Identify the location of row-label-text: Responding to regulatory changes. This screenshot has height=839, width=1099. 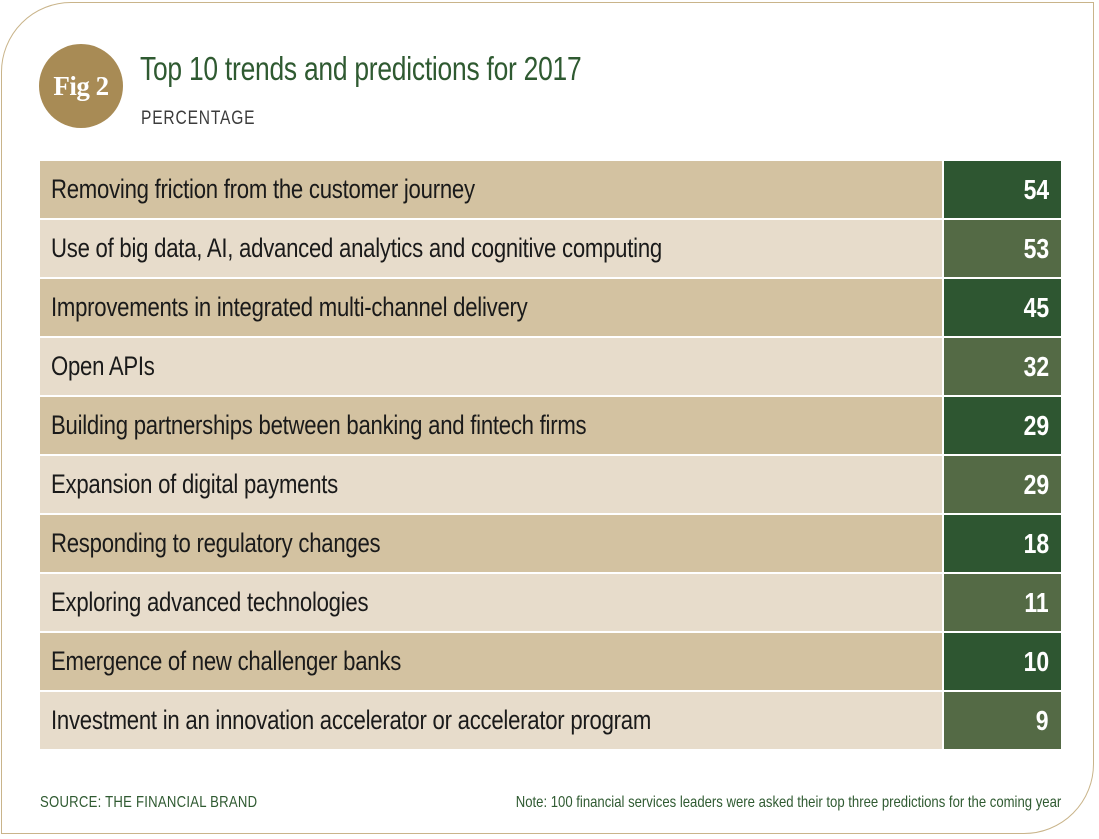
(216, 543).